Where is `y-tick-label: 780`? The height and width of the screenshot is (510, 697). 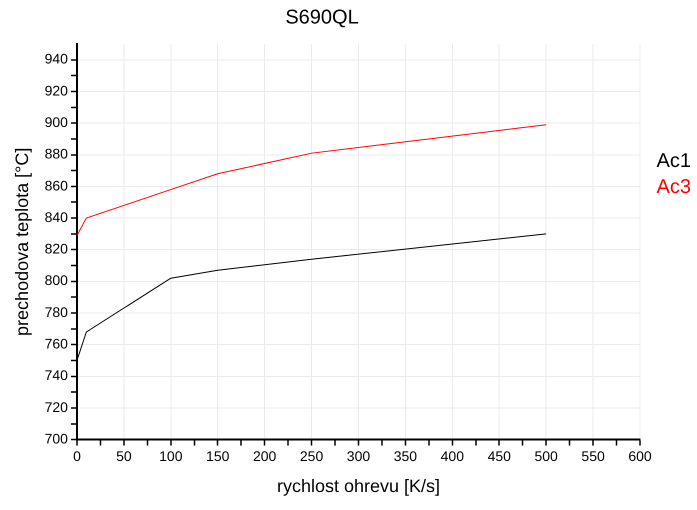
y-tick-label: 780 is located at coordinates (56, 312).